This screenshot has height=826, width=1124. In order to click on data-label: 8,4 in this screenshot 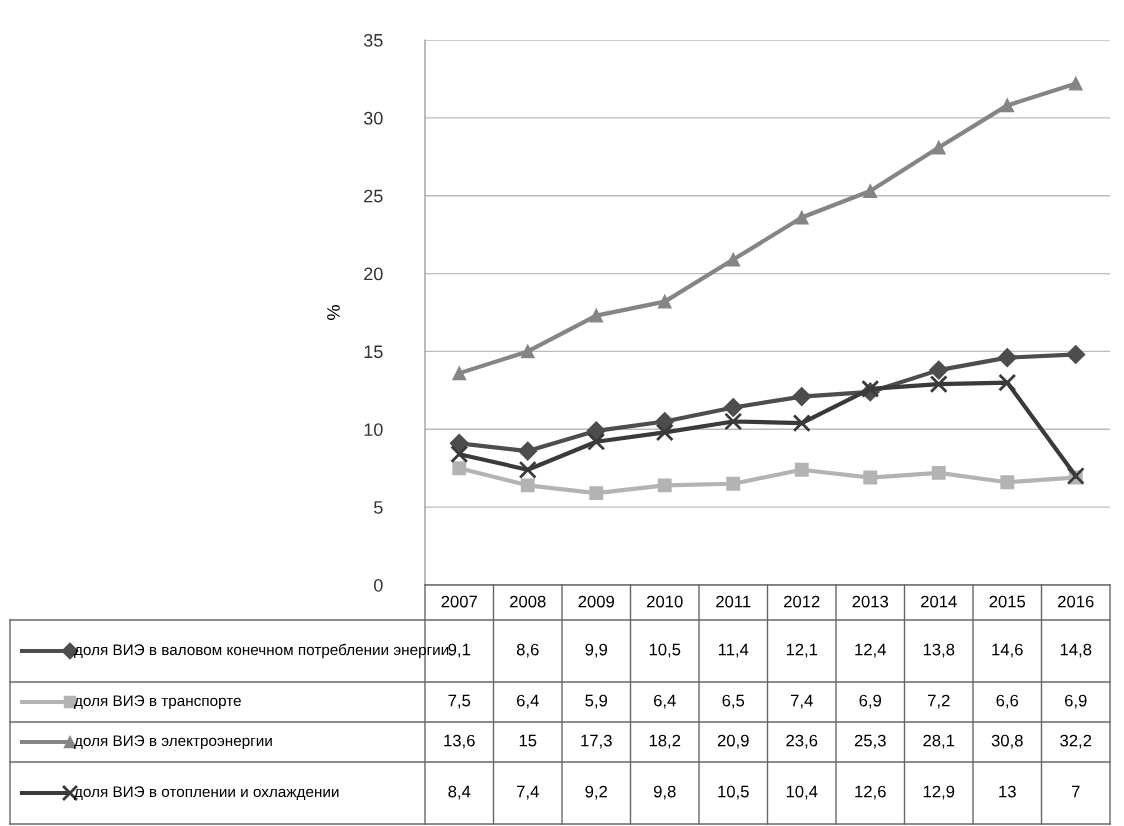, I will do `click(459, 792)`.